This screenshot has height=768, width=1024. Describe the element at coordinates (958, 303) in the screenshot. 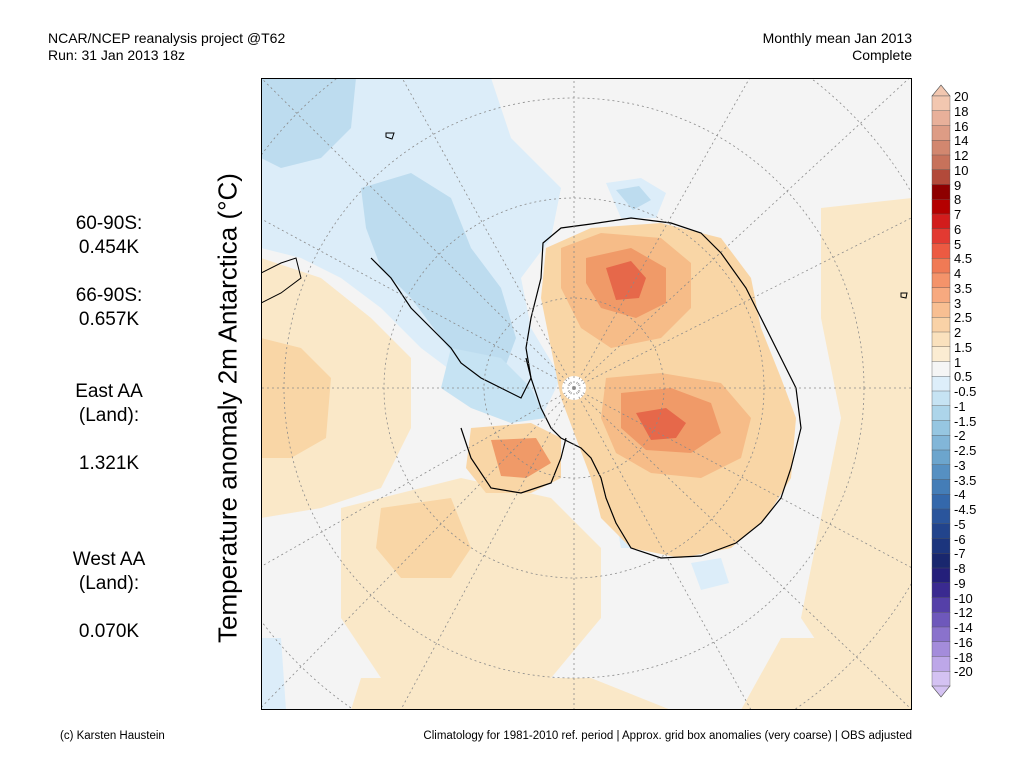

I see `colorbar-tick-label: 3` at that location.